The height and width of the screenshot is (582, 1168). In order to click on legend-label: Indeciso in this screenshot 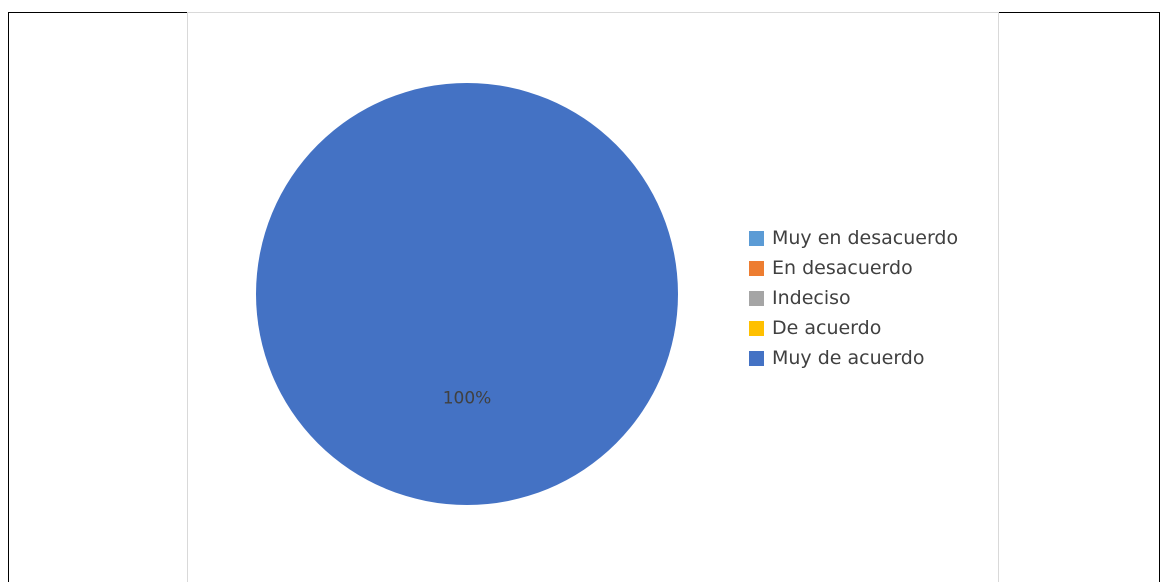, I will do `click(811, 298)`.